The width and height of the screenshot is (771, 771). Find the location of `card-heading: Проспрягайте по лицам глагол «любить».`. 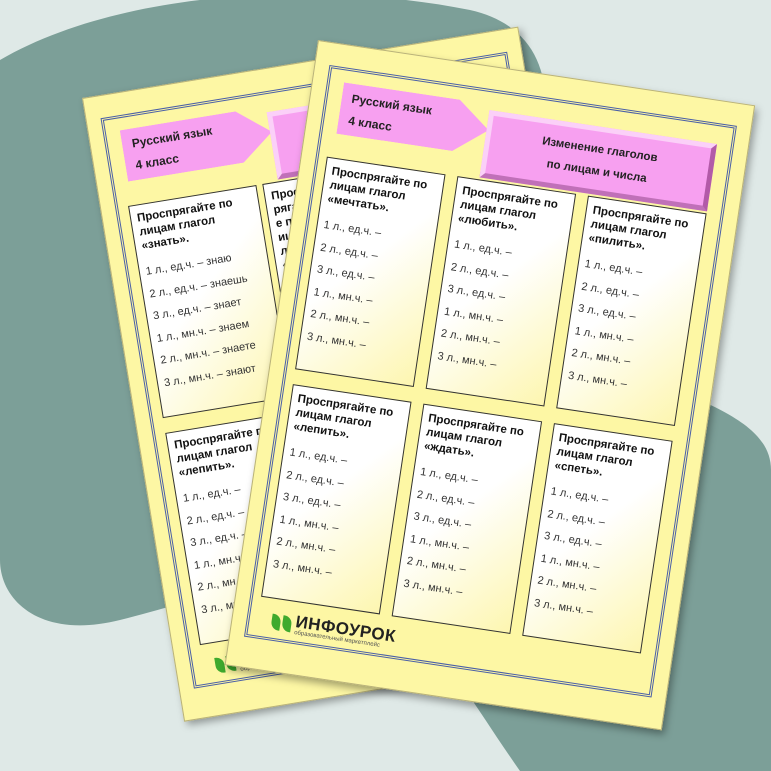

card-heading: Проспрягайте по лицам глагол «любить». is located at coordinates (508, 209).